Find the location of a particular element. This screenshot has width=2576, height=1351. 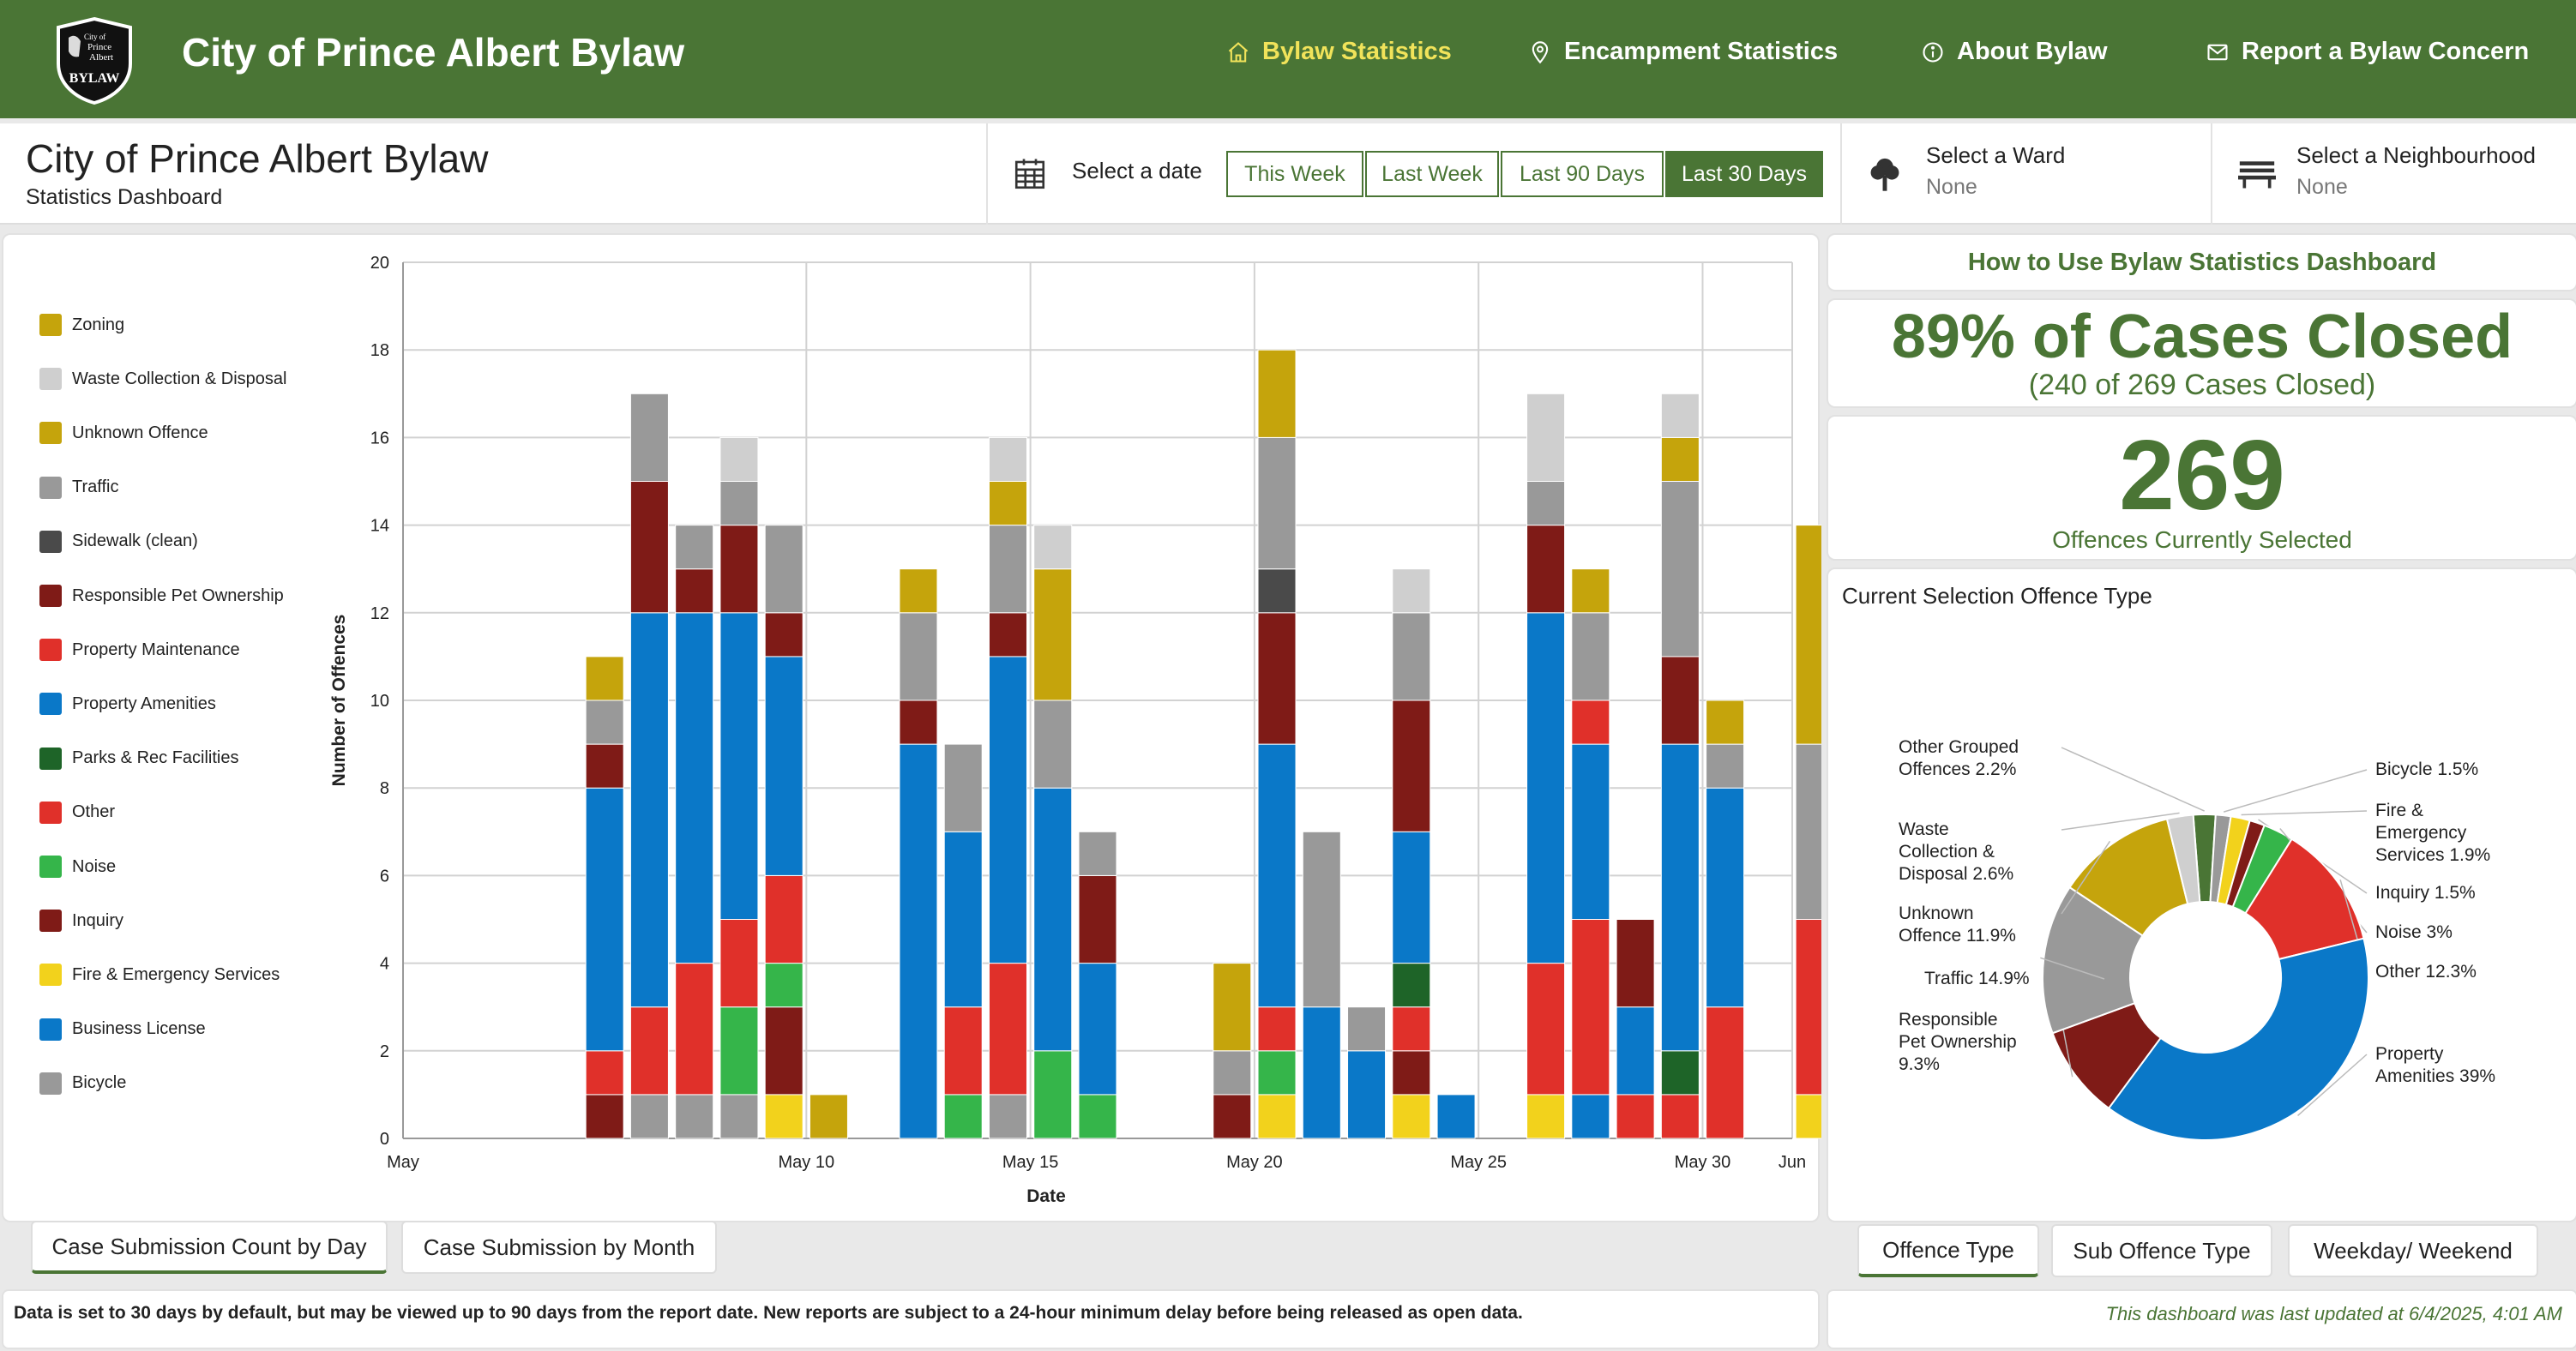

tab-offence-type: Offence Type is located at coordinates (1948, 1250).